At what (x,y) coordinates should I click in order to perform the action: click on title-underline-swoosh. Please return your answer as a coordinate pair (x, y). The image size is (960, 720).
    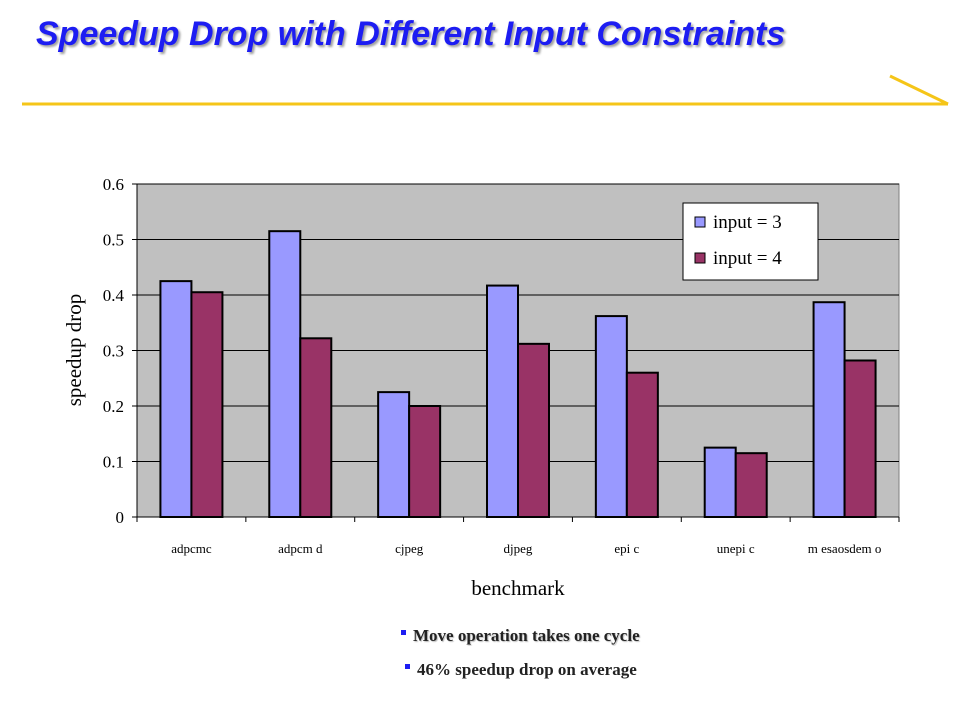
    Looking at the image, I should click on (919, 90).